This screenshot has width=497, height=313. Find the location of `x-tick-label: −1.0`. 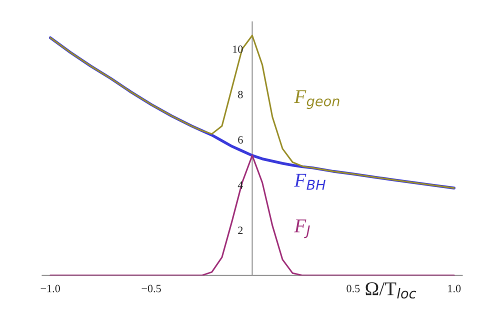

x-tick-label: −1.0 is located at coordinates (50, 288).